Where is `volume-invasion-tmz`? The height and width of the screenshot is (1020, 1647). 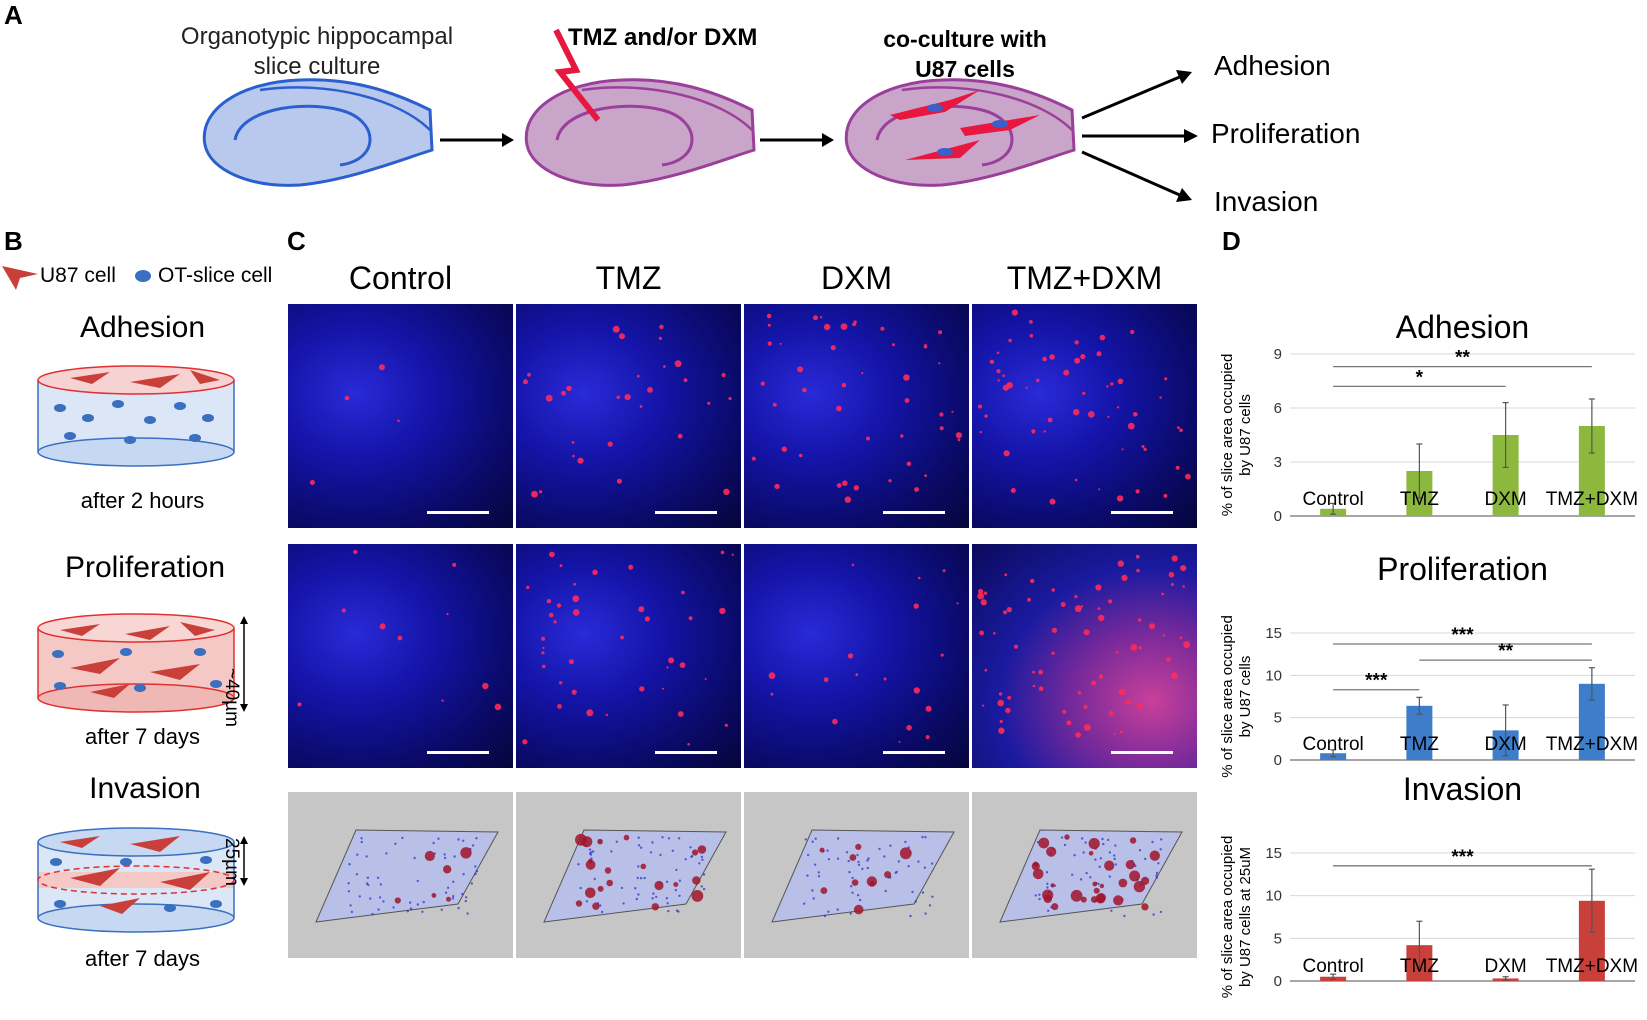 volume-invasion-tmz is located at coordinates (628, 875).